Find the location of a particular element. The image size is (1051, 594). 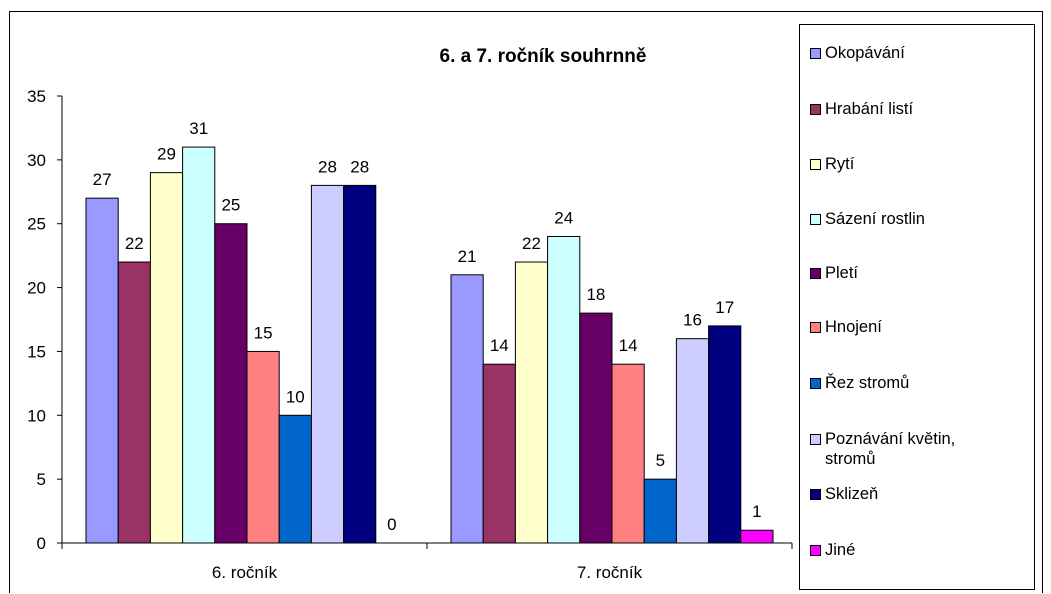

data-label: 16 is located at coordinates (692, 320).